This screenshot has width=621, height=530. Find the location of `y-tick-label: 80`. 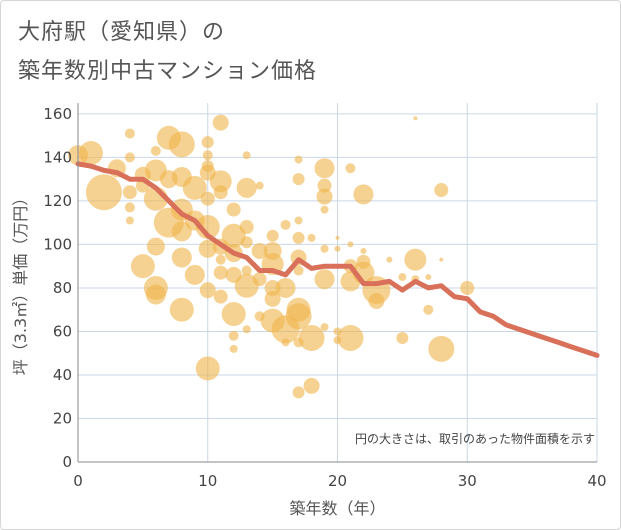

y-tick-label: 80 is located at coordinates (62, 288).